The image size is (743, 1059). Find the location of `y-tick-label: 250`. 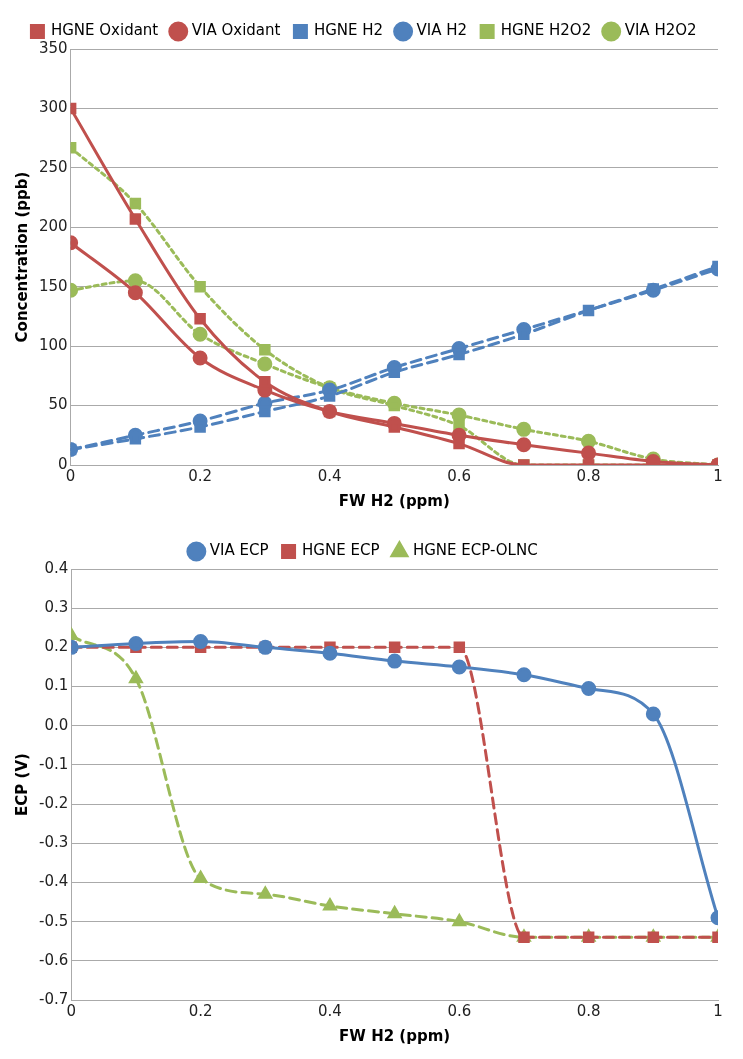

y-tick-label: 250 is located at coordinates (53, 166).